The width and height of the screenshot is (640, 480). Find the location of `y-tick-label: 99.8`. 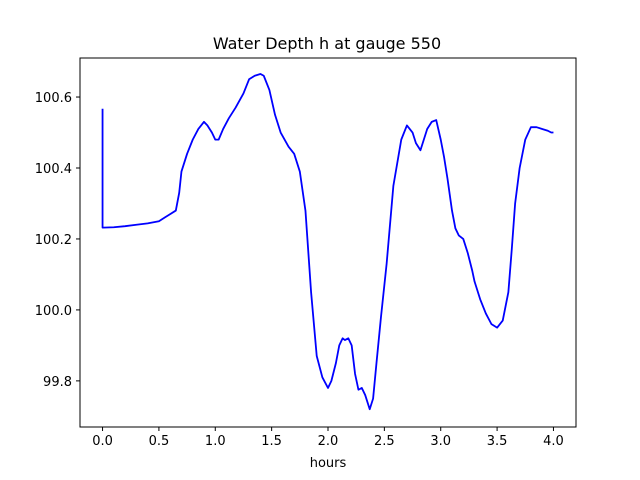

y-tick-label: 99.8 is located at coordinates (57, 382).